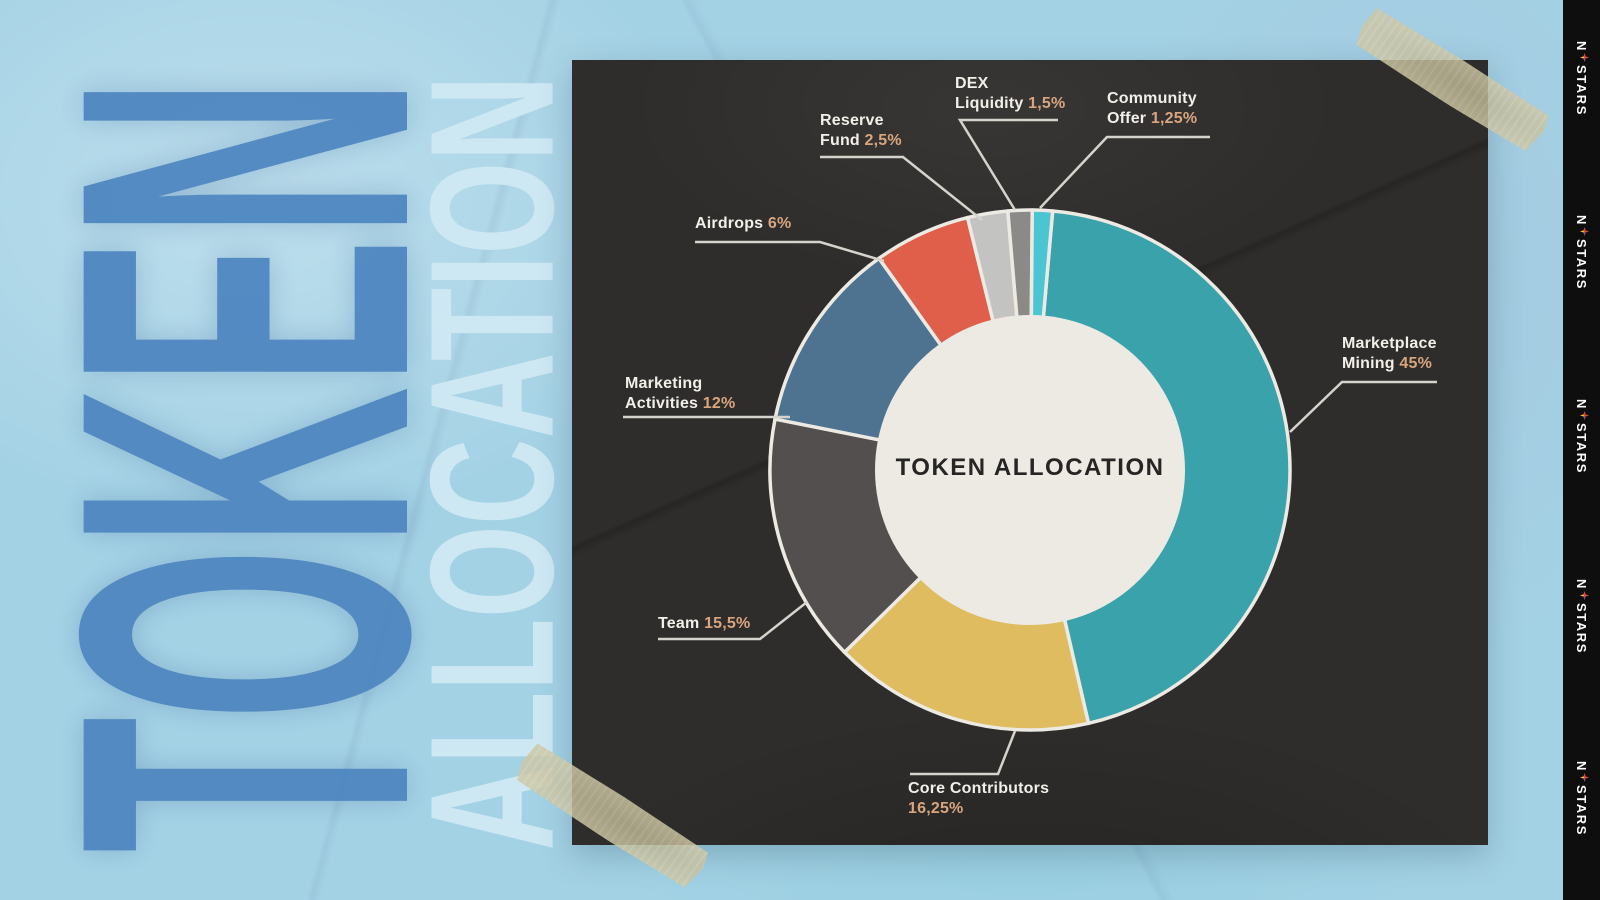 The image size is (1600, 900). I want to click on chart-title: TOKEN ALLOCATION, so click(1030, 467).